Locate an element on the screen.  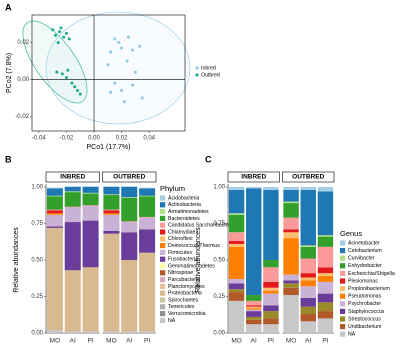
y-tick-label: 0.00 is located at coordinates (219, 334).